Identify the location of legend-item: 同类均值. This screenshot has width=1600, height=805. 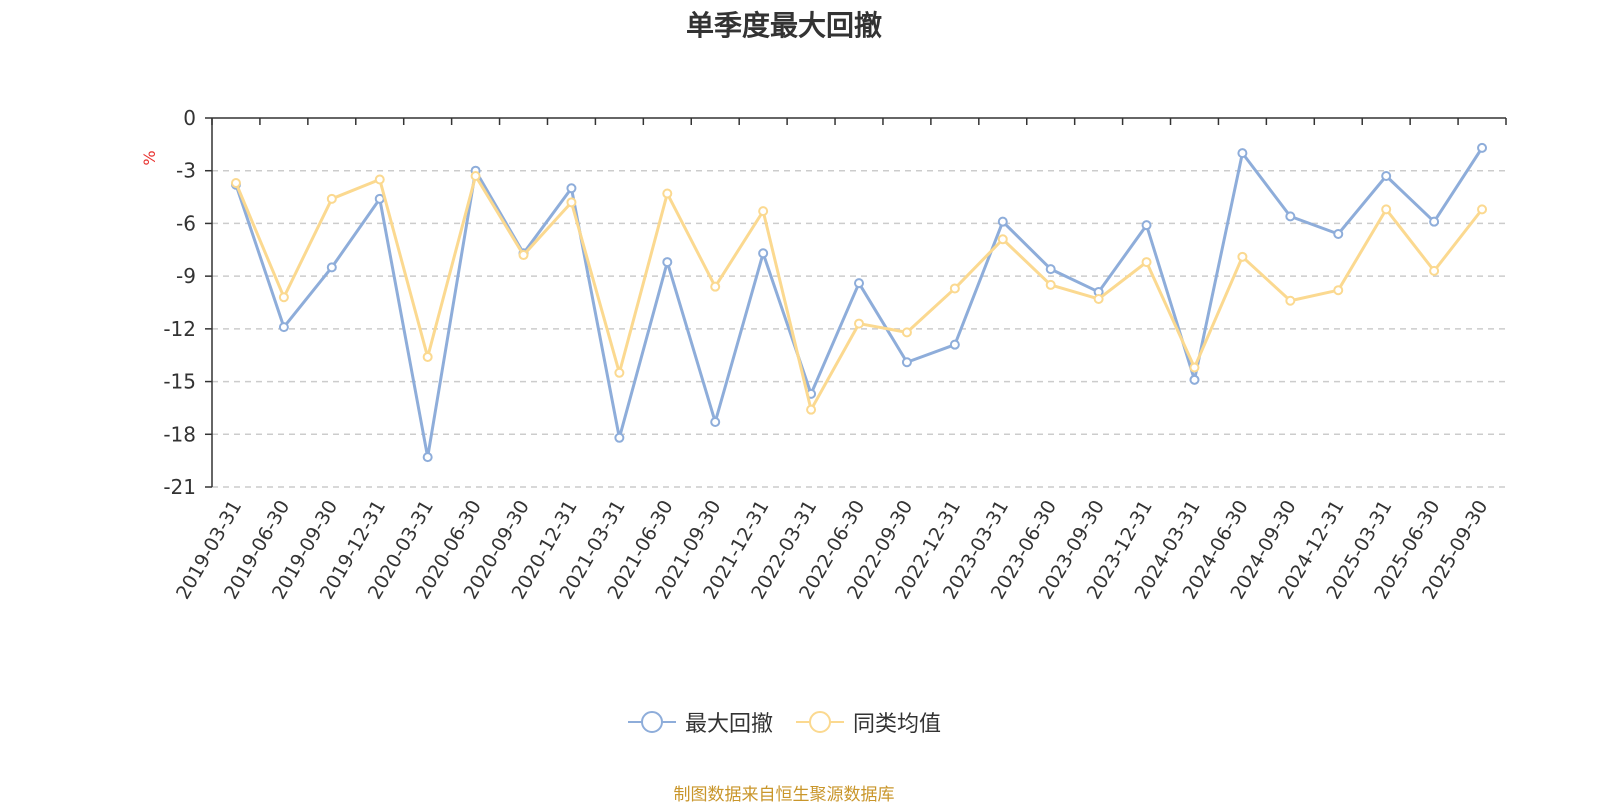
(868, 722).